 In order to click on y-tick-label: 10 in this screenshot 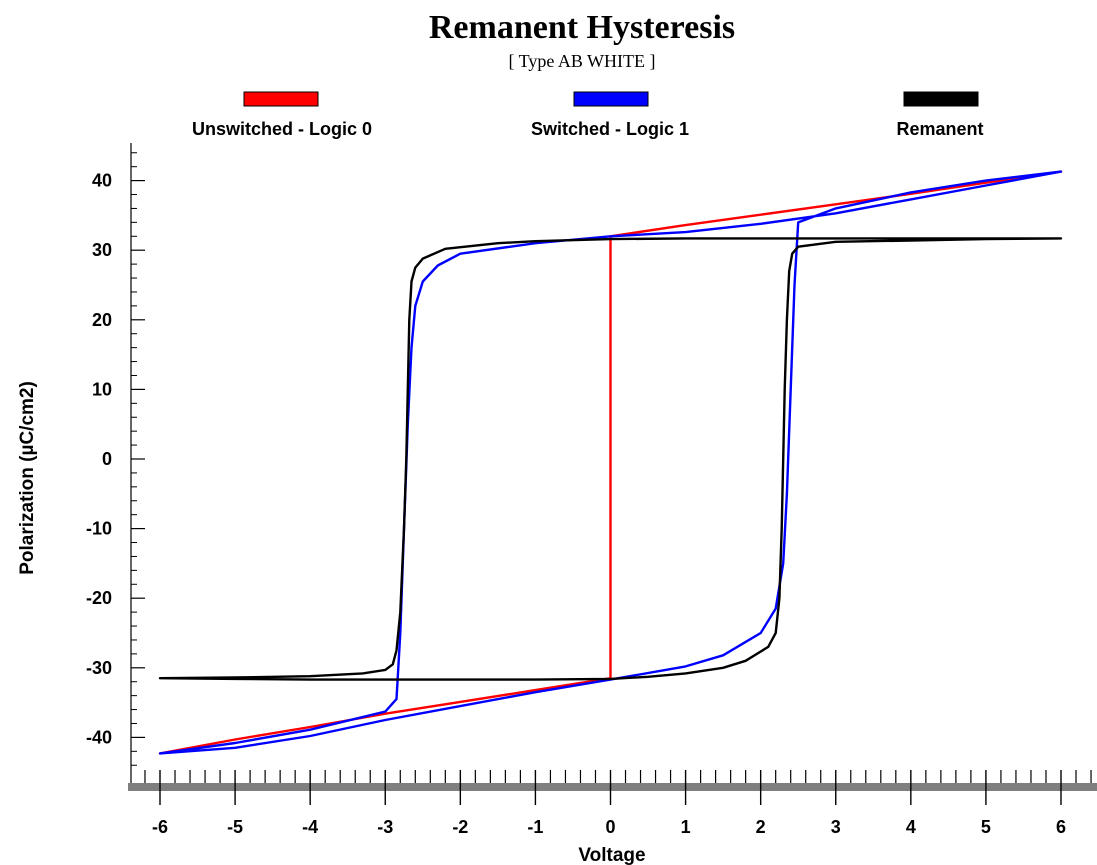, I will do `click(102, 389)`.